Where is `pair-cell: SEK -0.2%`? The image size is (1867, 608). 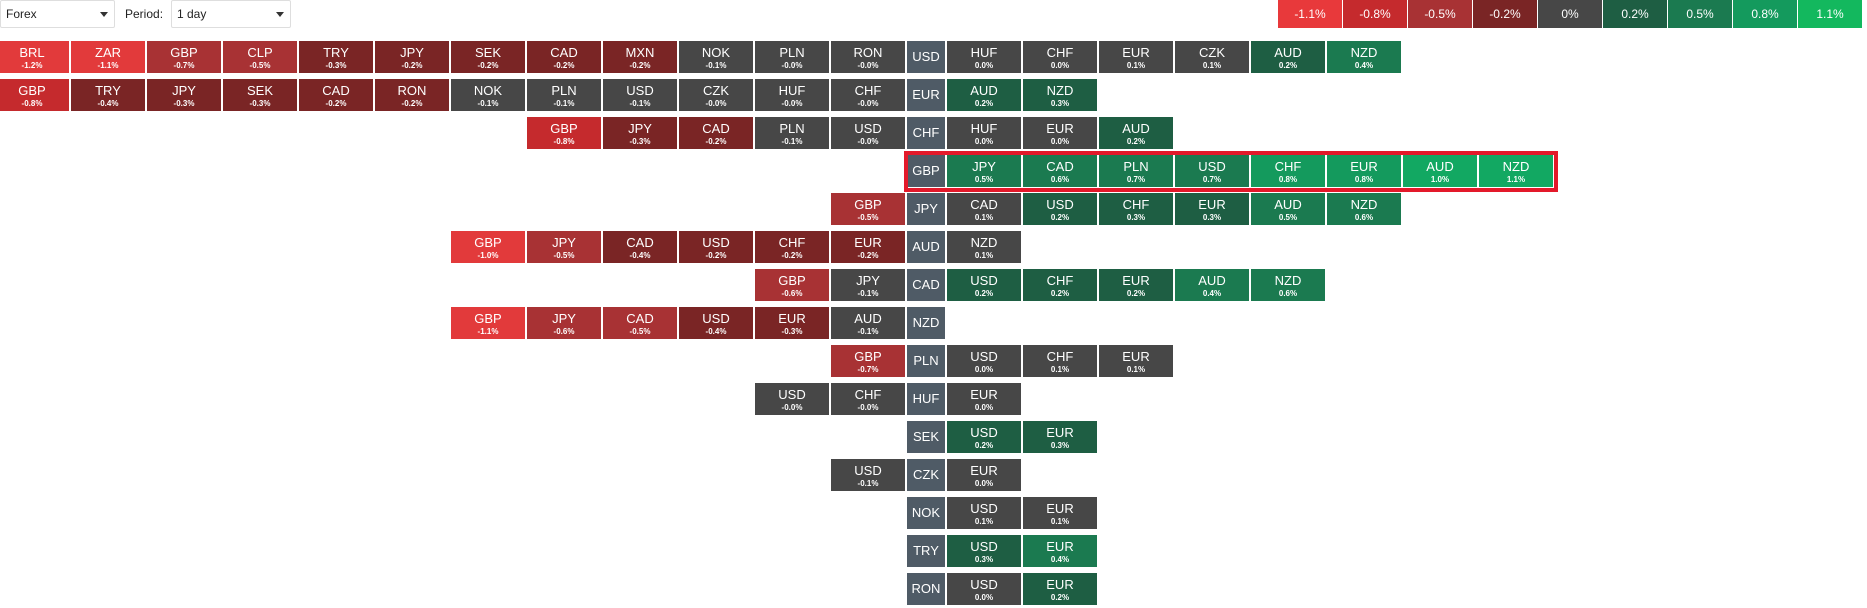 pair-cell: SEK -0.2% is located at coordinates (488, 57).